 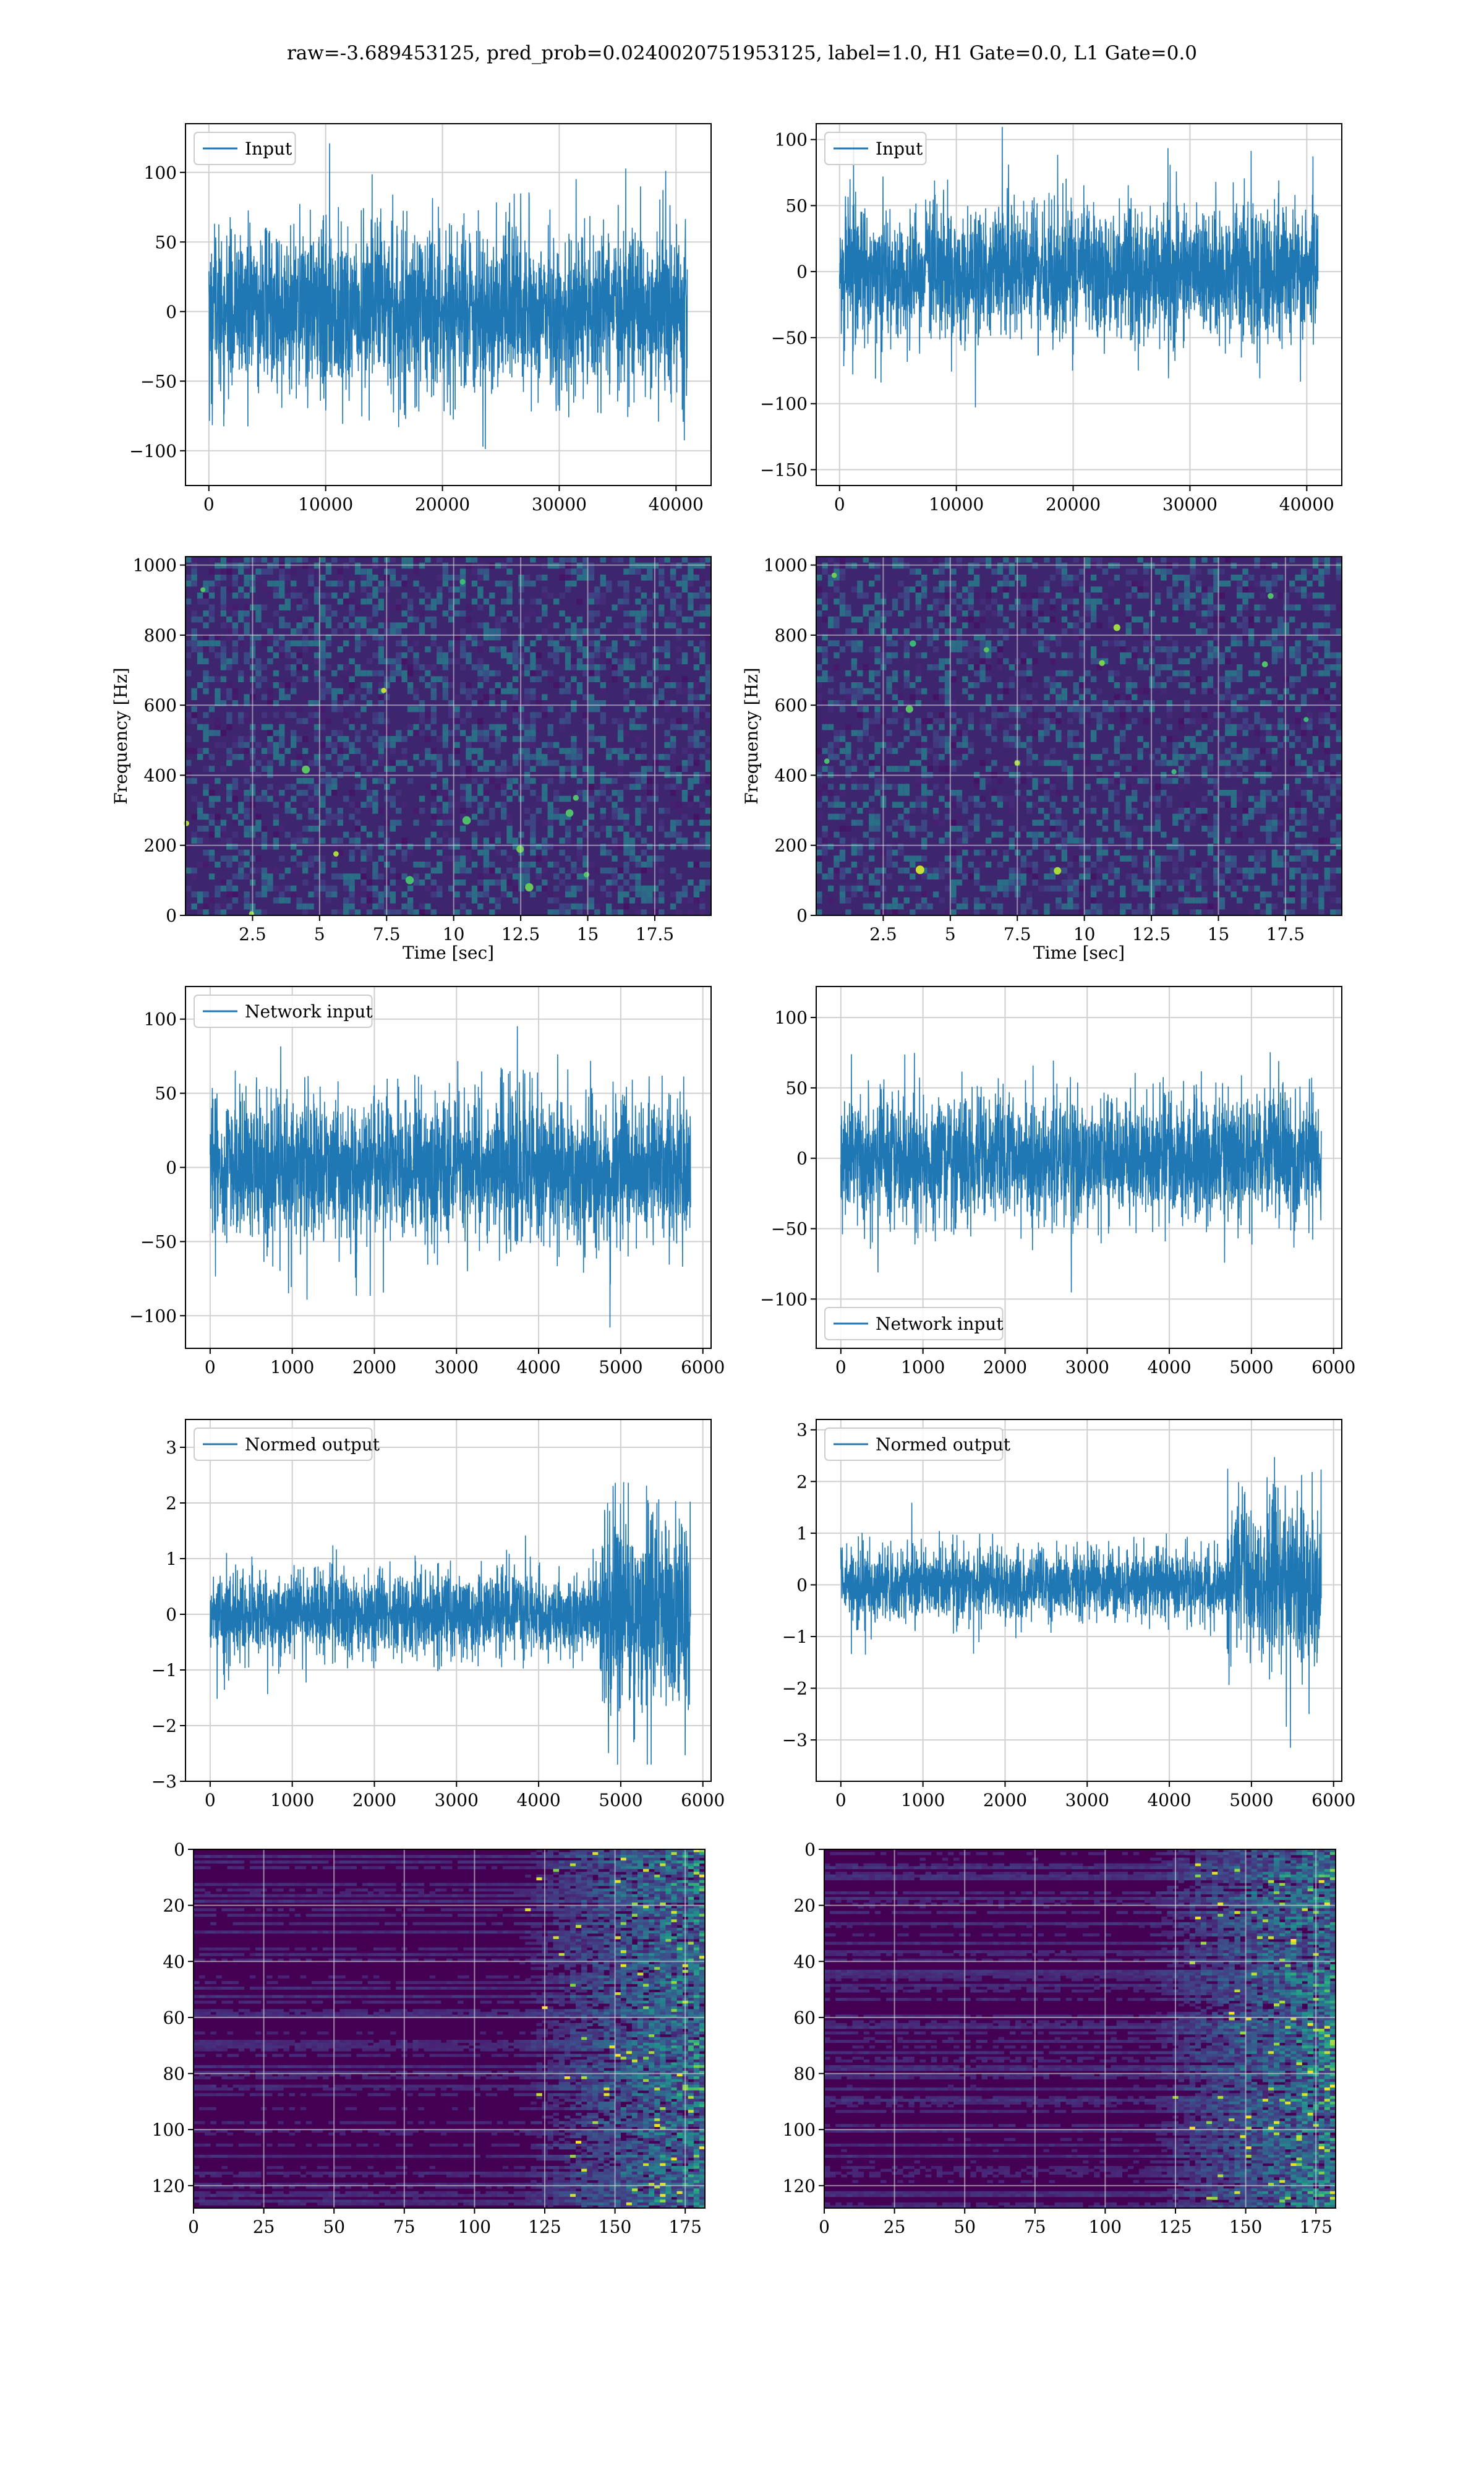 What do you see at coordinates (420, 319) in the screenshot?
I see `subplot-input-h1: 0 10000 20000 30000 40000 −100 −50 0 50 100 Input` at bounding box center [420, 319].